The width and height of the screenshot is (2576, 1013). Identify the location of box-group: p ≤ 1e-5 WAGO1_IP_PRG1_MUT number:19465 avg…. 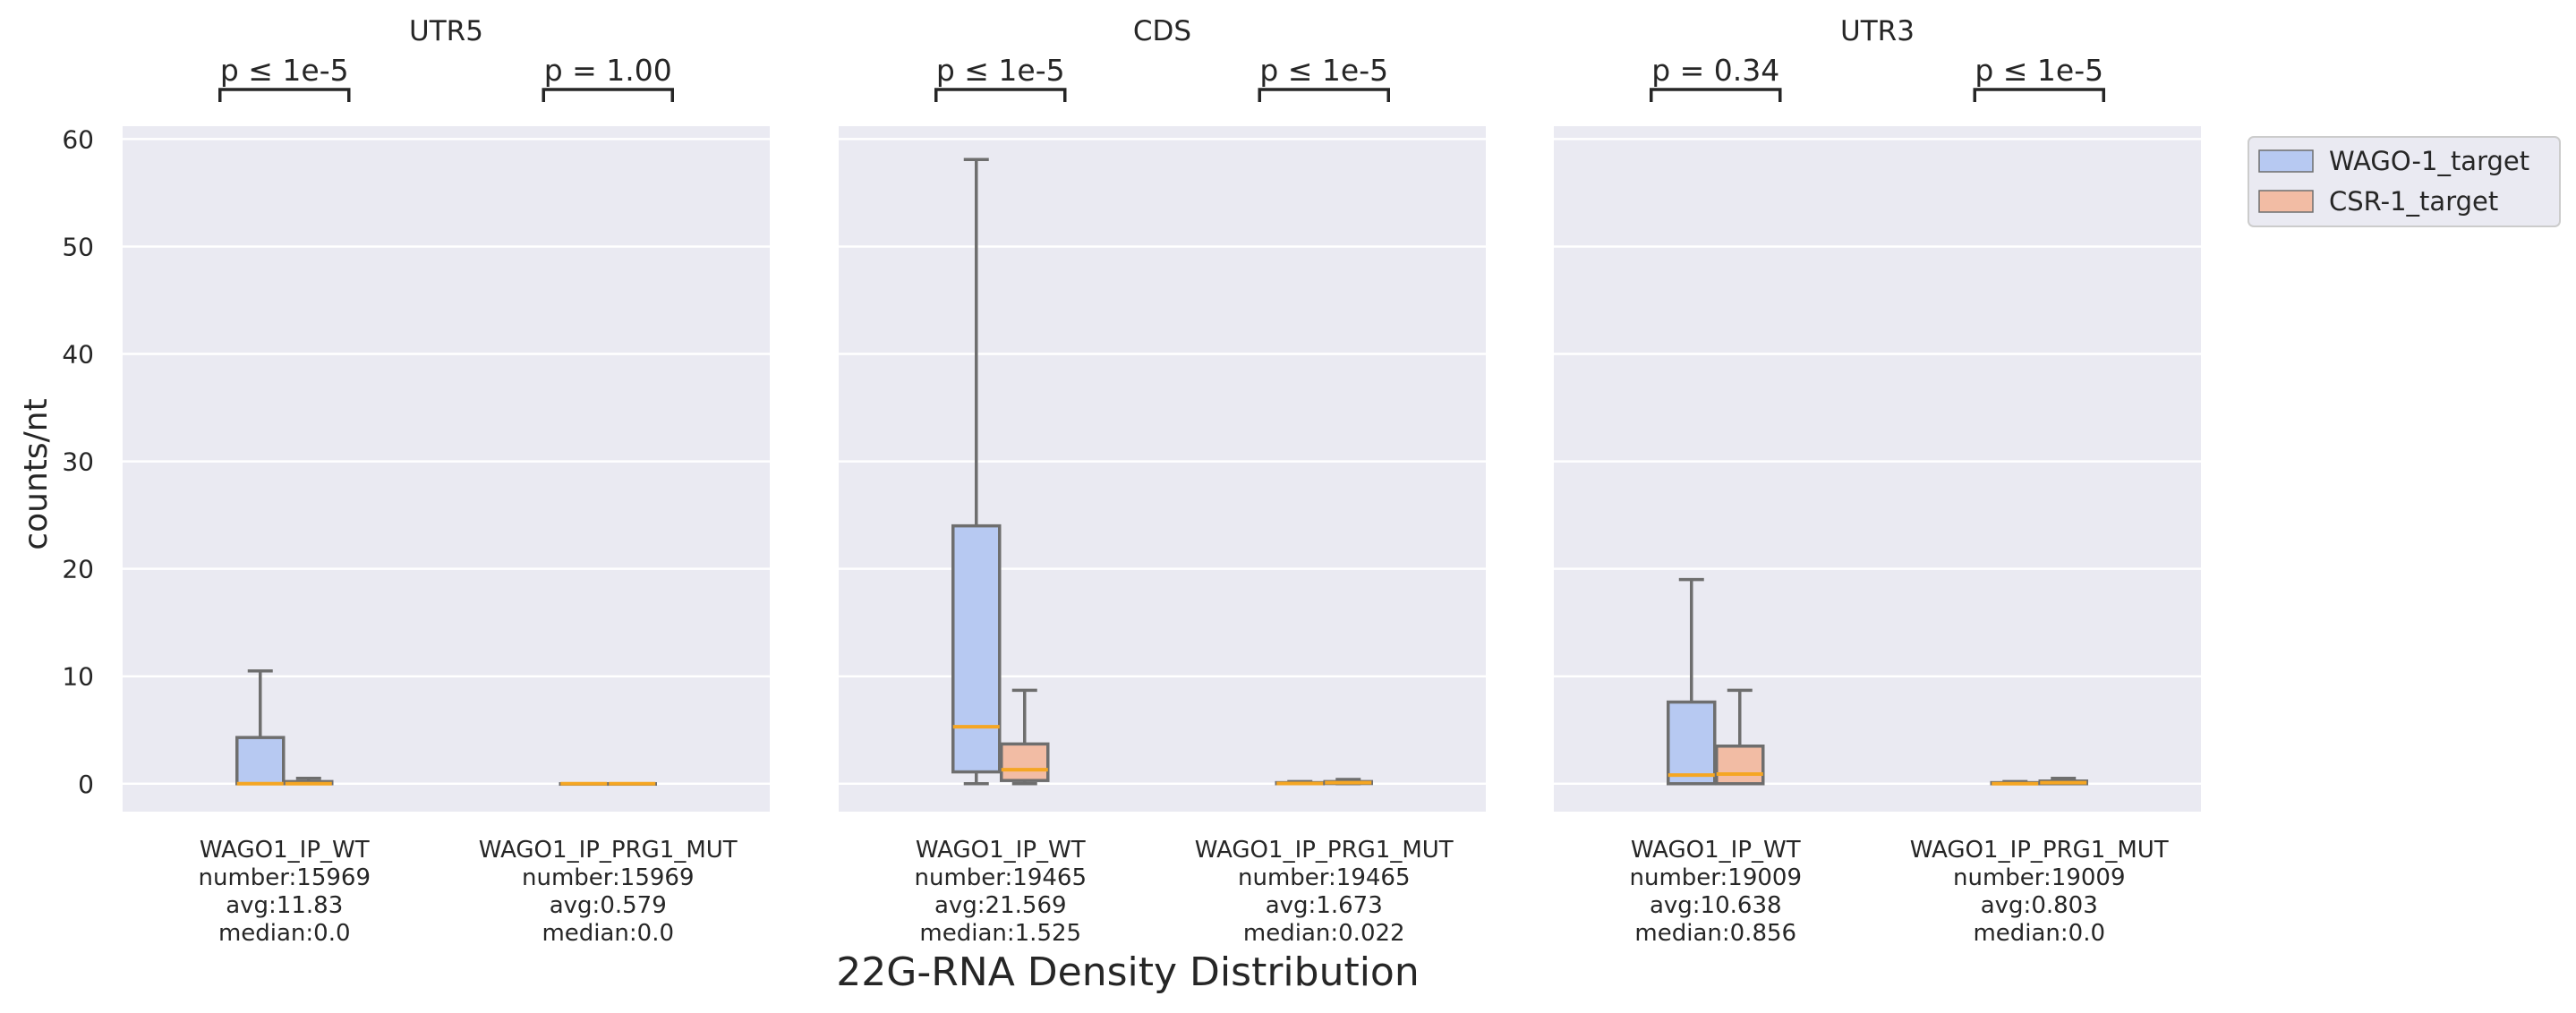
(1324, 500).